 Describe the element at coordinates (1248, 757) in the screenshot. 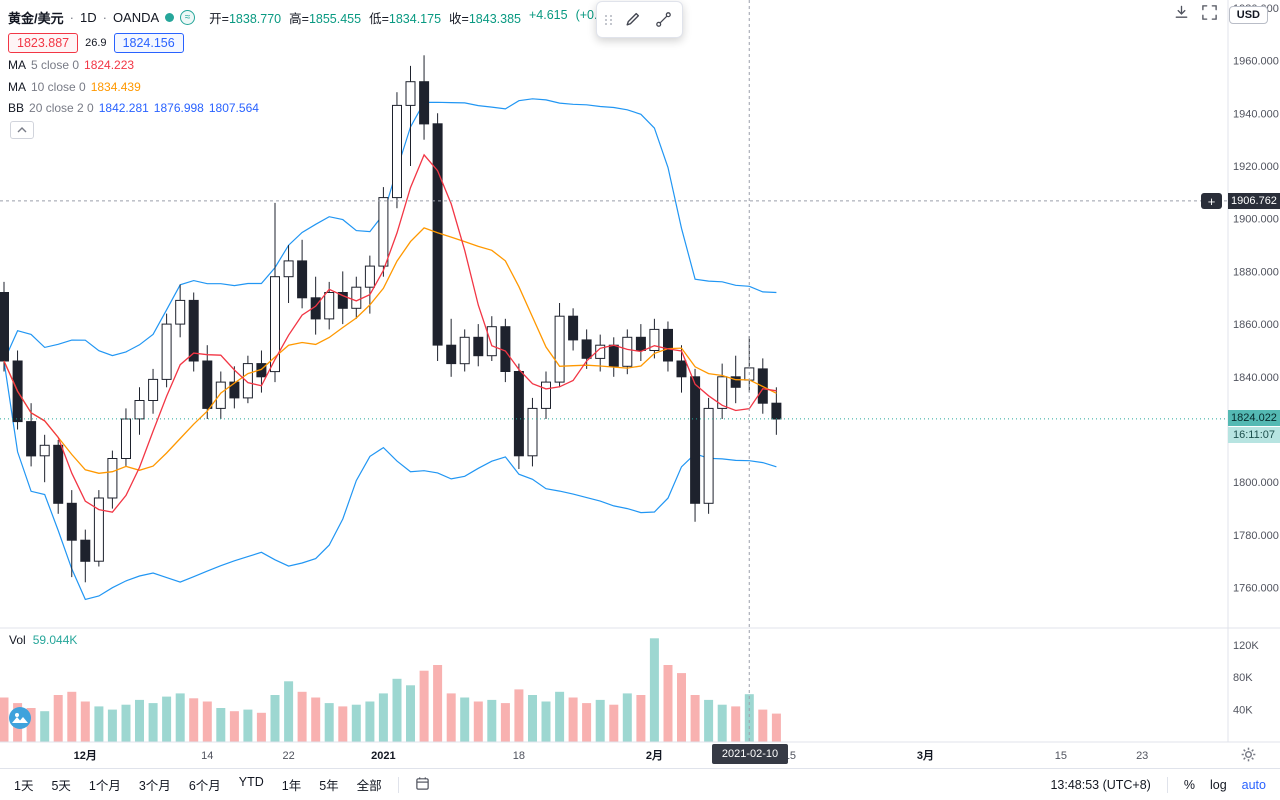

I see `time-axis-settings-button` at that location.